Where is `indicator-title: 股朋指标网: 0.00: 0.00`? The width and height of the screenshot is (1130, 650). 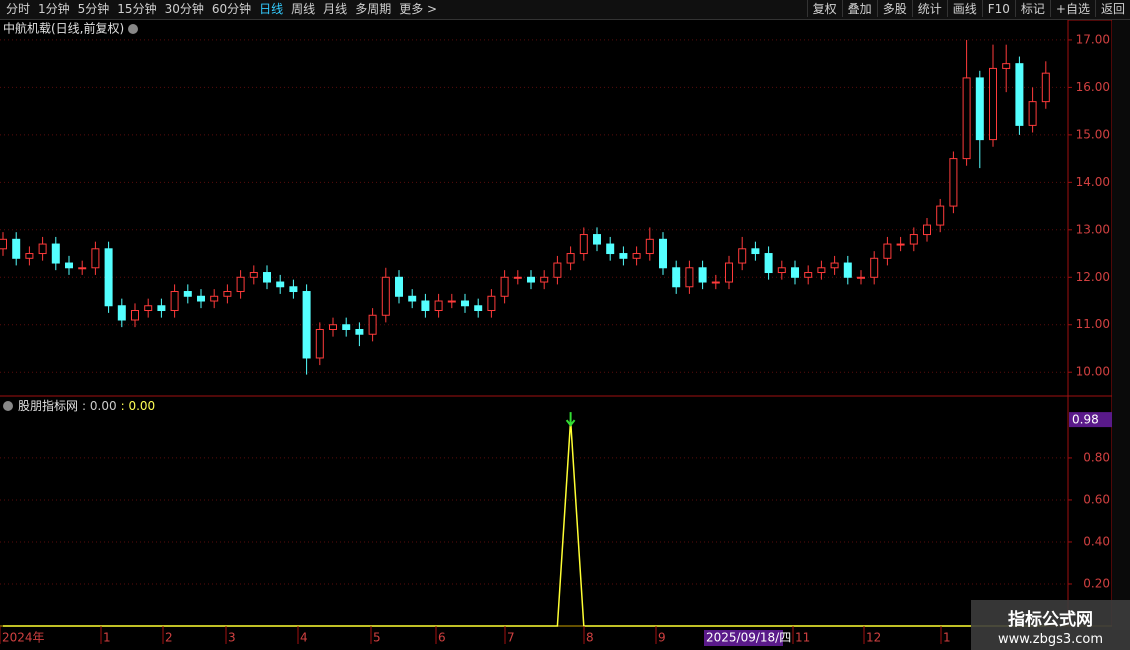 indicator-title: 股朋指标网: 0.00: 0.00 is located at coordinates (86, 405).